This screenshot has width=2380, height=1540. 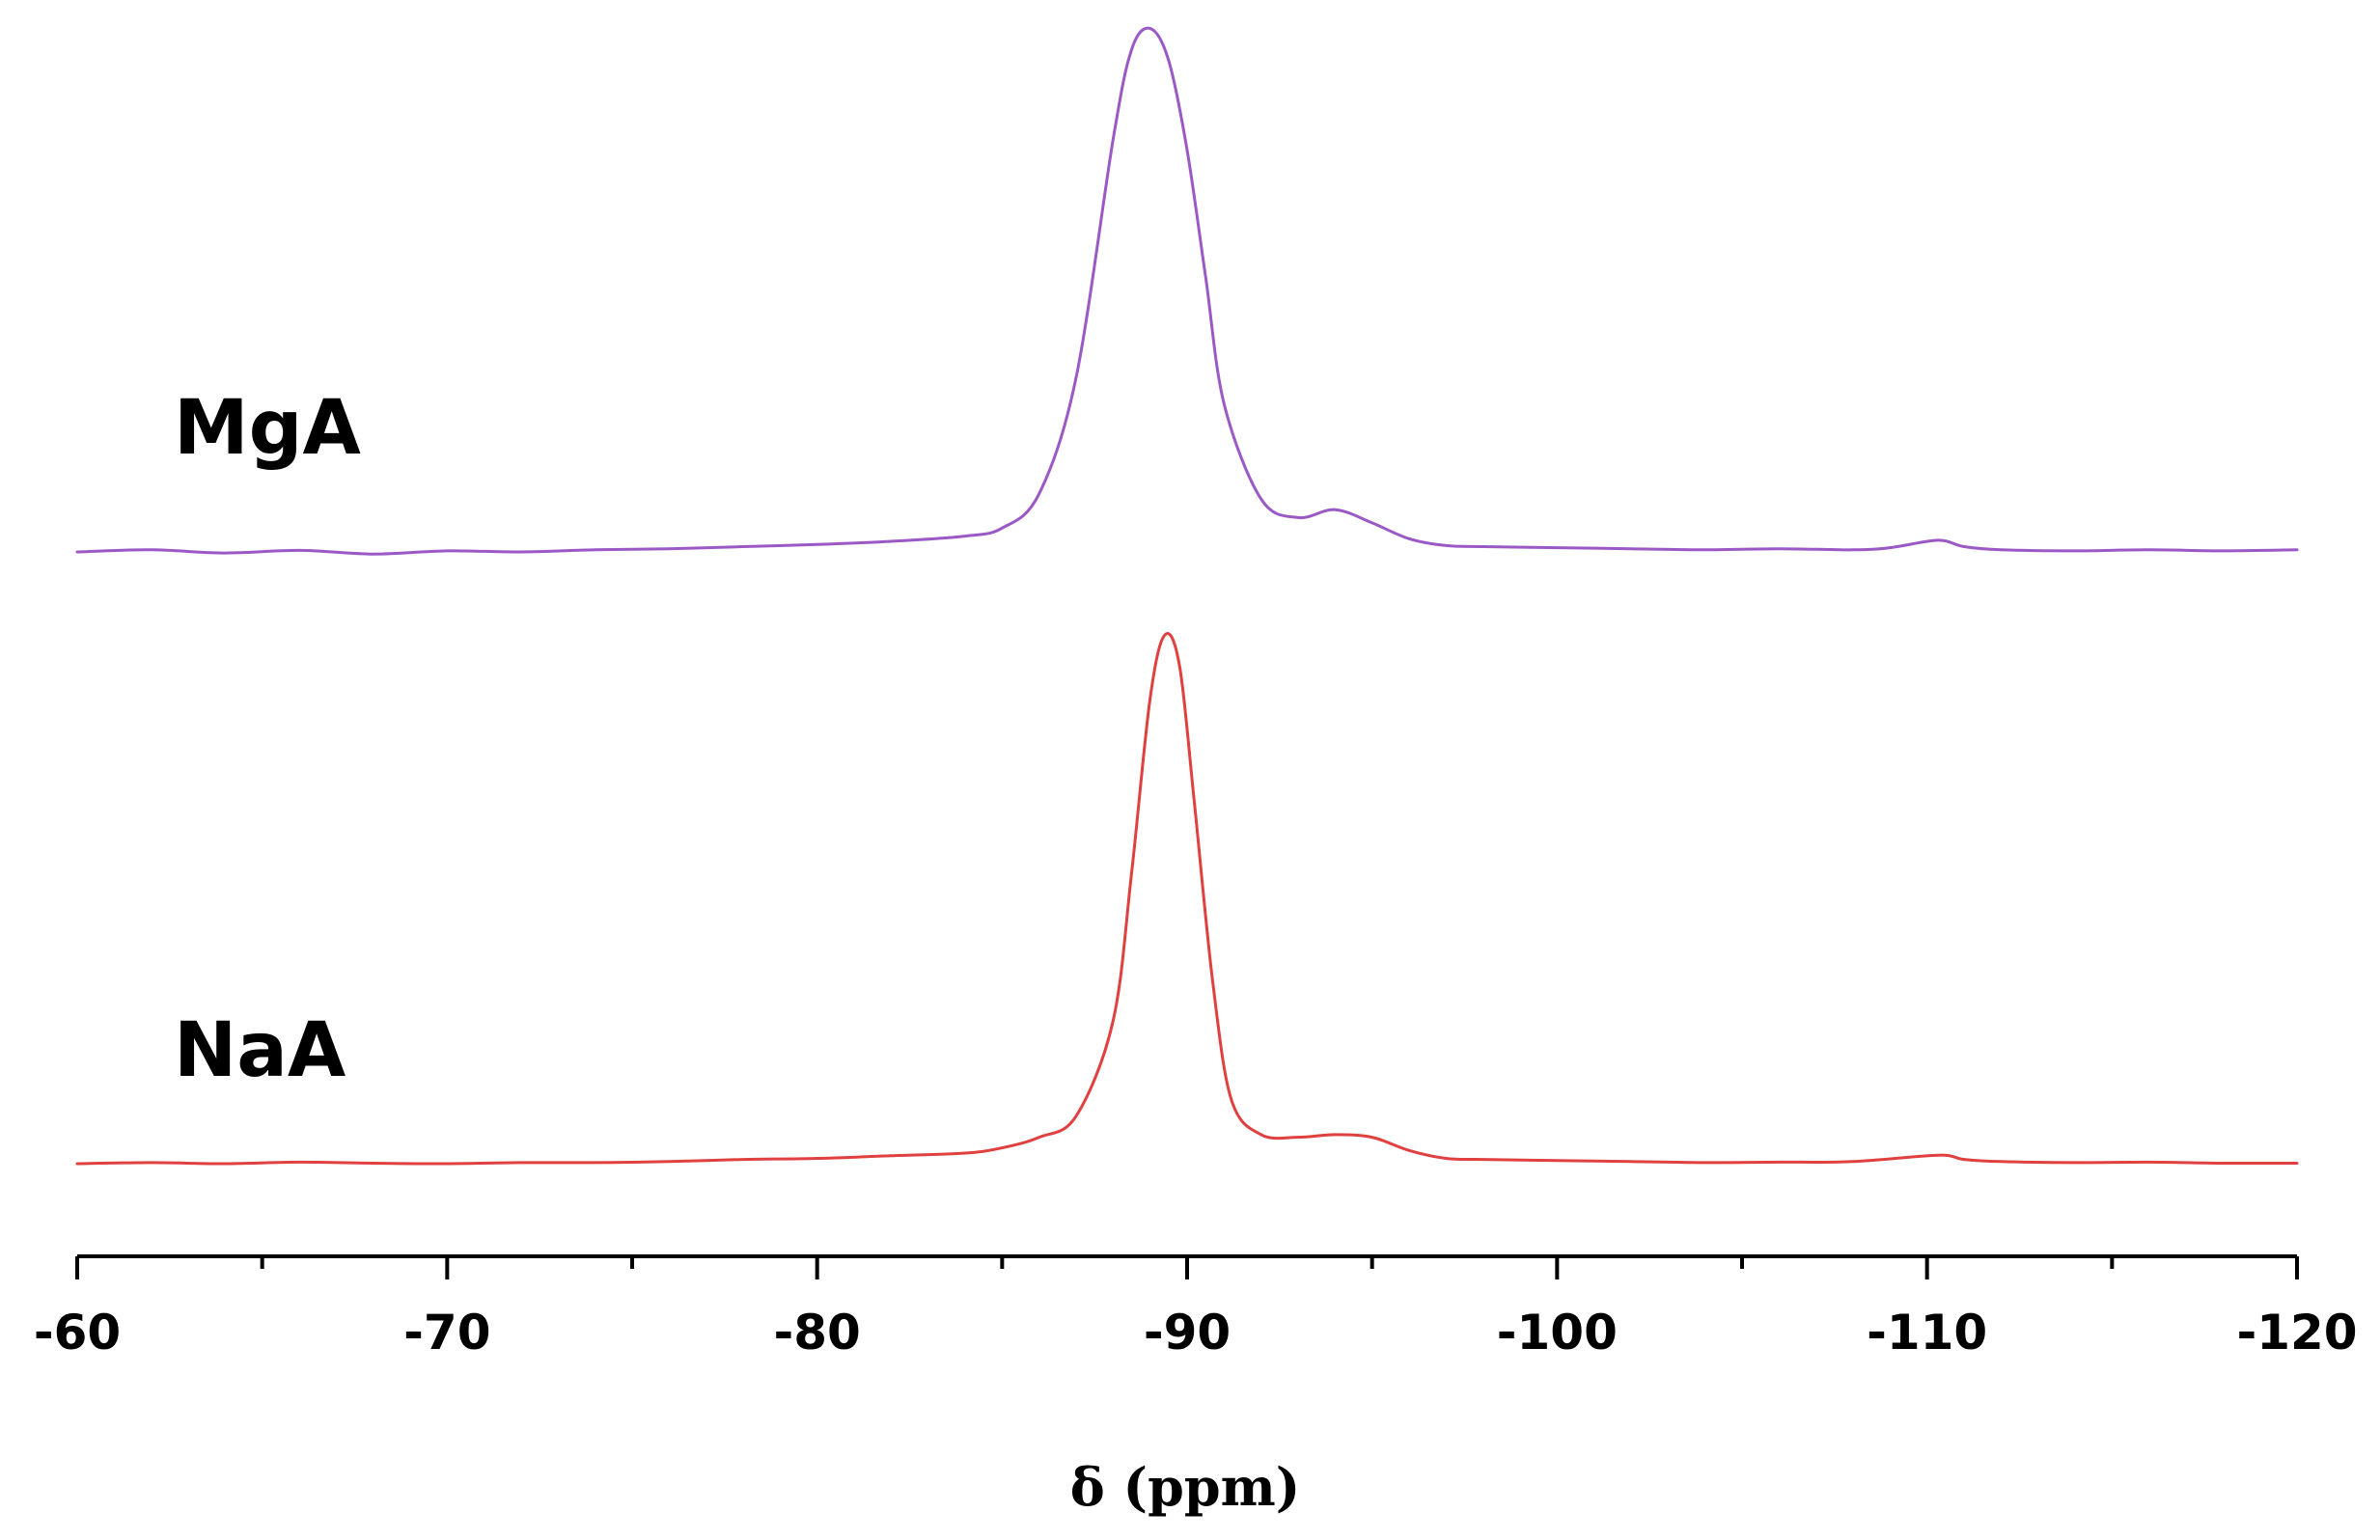 I want to click on x-tick-label: -60, so click(x=78, y=1333).